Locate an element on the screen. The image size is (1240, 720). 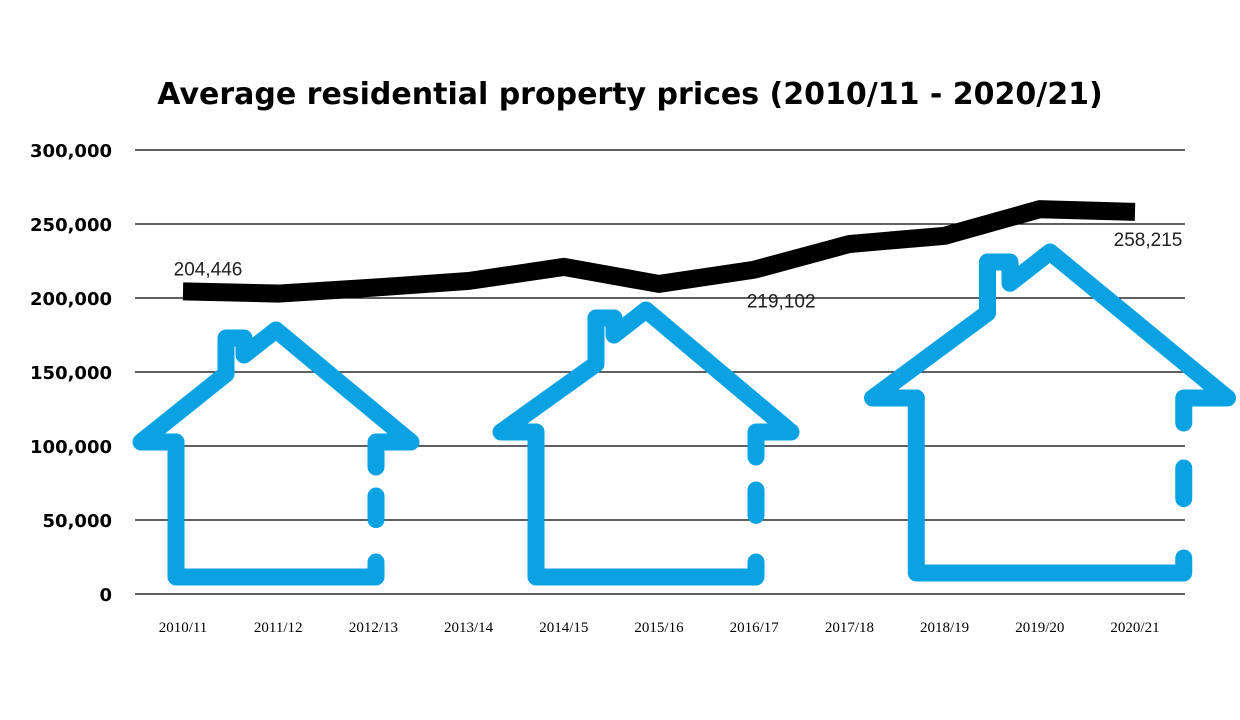
data-label: 204,446 is located at coordinates (208, 269).